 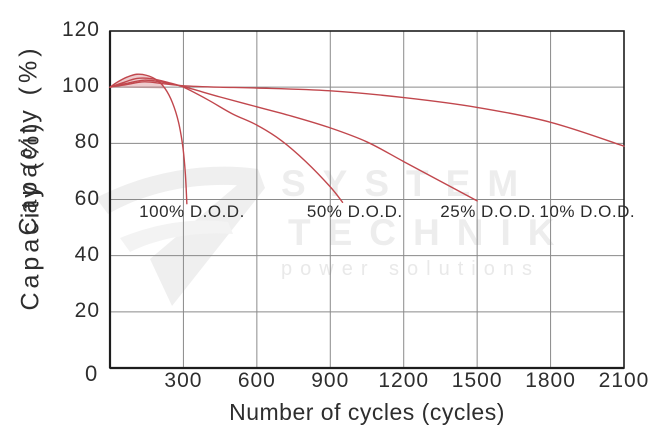 I want to click on y-tick-label: 120, so click(x=80, y=29).